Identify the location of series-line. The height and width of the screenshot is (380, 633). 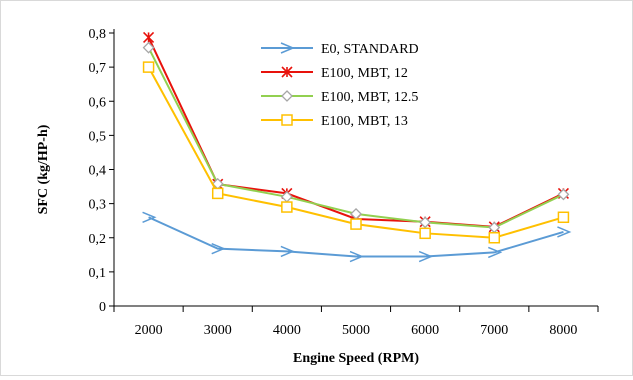
(356, 237).